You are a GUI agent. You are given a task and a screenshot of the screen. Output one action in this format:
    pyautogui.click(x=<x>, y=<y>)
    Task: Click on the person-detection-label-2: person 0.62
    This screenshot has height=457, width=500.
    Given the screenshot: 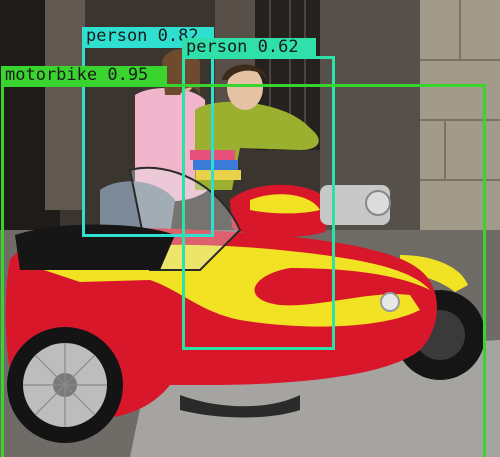 What is the action you would take?
    pyautogui.click(x=249, y=48)
    